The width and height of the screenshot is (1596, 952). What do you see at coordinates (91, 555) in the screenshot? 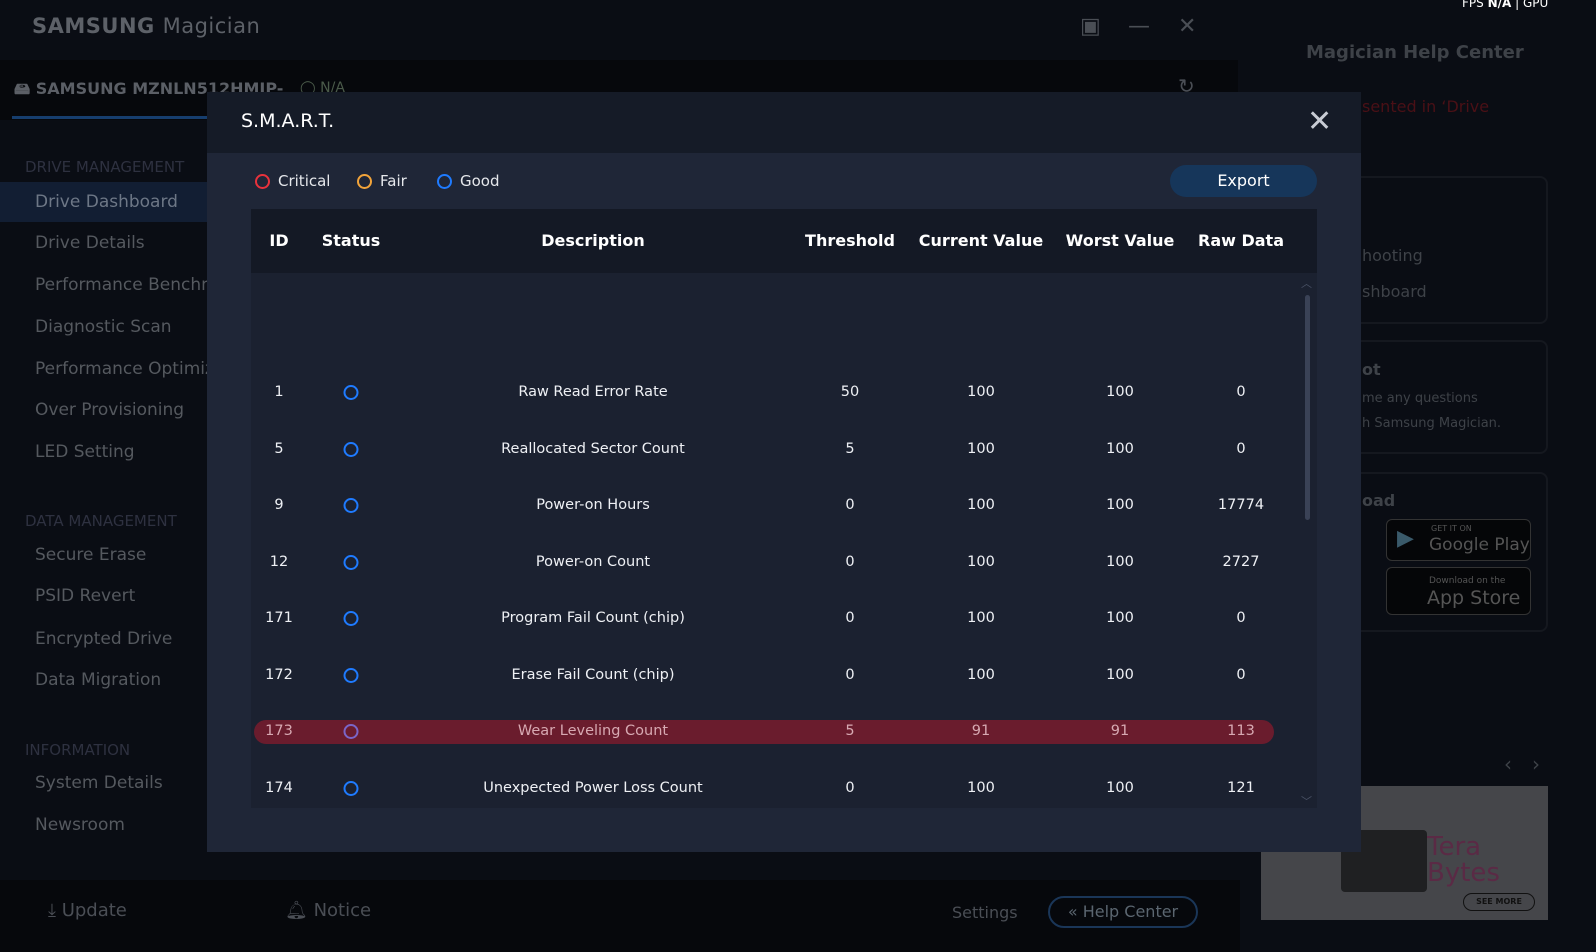
I see `sidebar-item: Secure Erase` at bounding box center [91, 555].